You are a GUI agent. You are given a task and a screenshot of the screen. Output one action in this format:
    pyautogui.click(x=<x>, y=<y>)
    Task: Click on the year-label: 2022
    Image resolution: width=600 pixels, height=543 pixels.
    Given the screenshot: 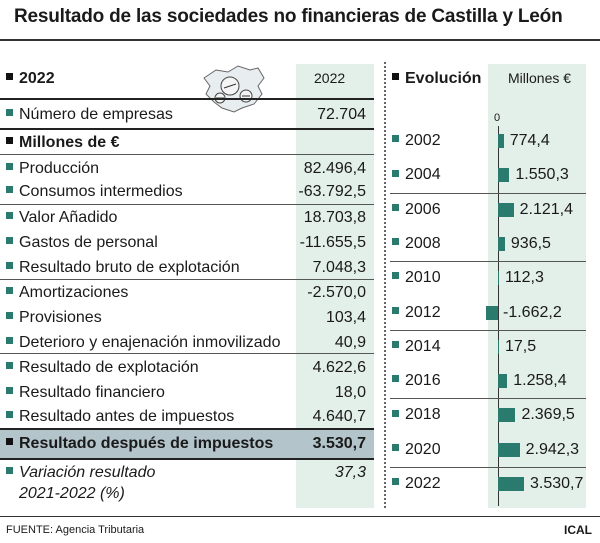 What is the action you would take?
    pyautogui.click(x=416, y=484)
    